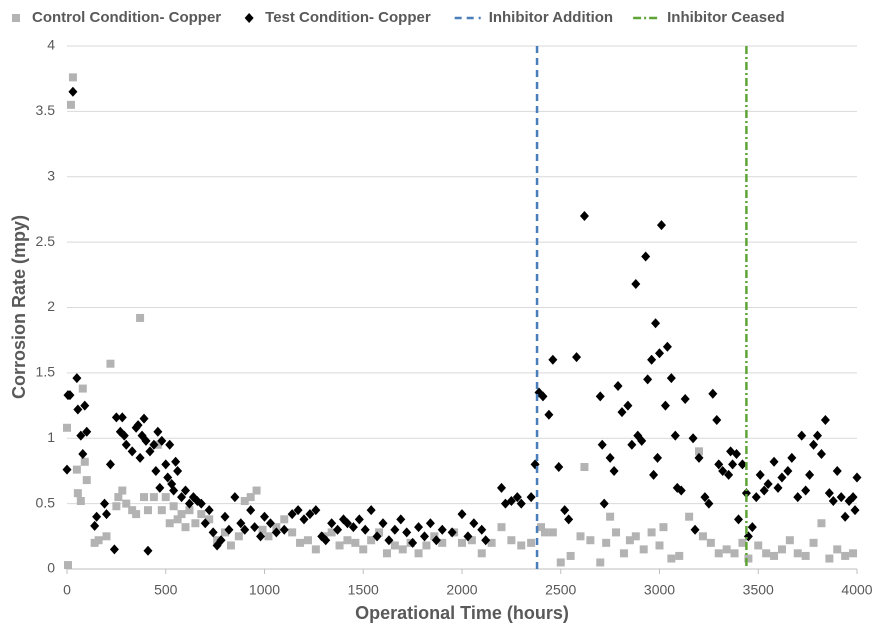 The width and height of the screenshot is (875, 631). I want to click on x-tick-label: 500, so click(166, 590).